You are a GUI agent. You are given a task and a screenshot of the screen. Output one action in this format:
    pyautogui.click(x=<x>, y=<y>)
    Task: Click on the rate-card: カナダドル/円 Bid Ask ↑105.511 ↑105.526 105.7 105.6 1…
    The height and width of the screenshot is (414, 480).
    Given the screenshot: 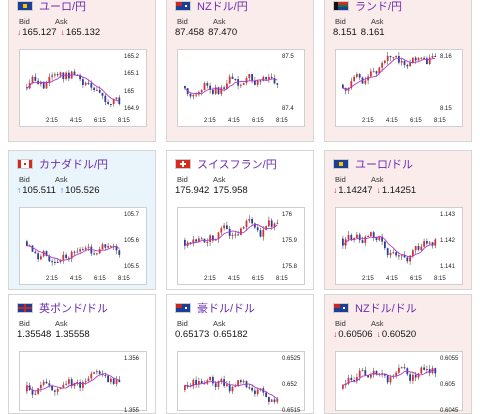 What is the action you would take?
    pyautogui.click(x=82, y=220)
    